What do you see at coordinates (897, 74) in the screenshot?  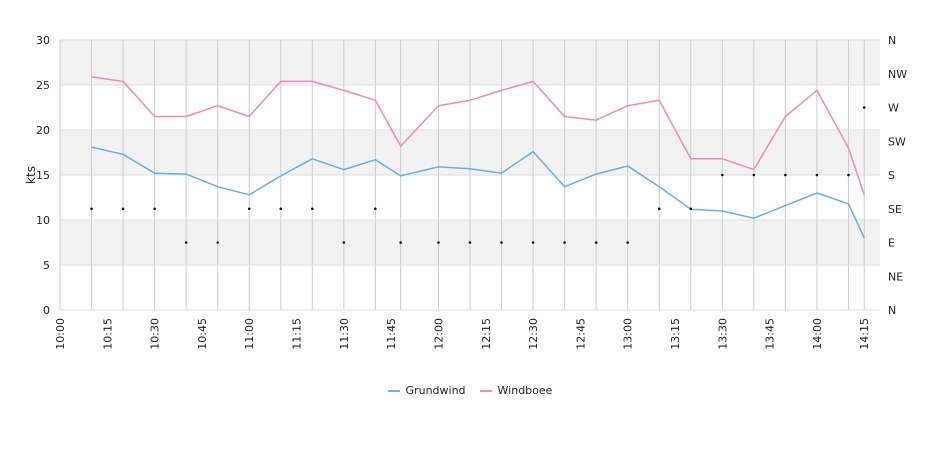 I see `y2-tick-label: NW` at bounding box center [897, 74].